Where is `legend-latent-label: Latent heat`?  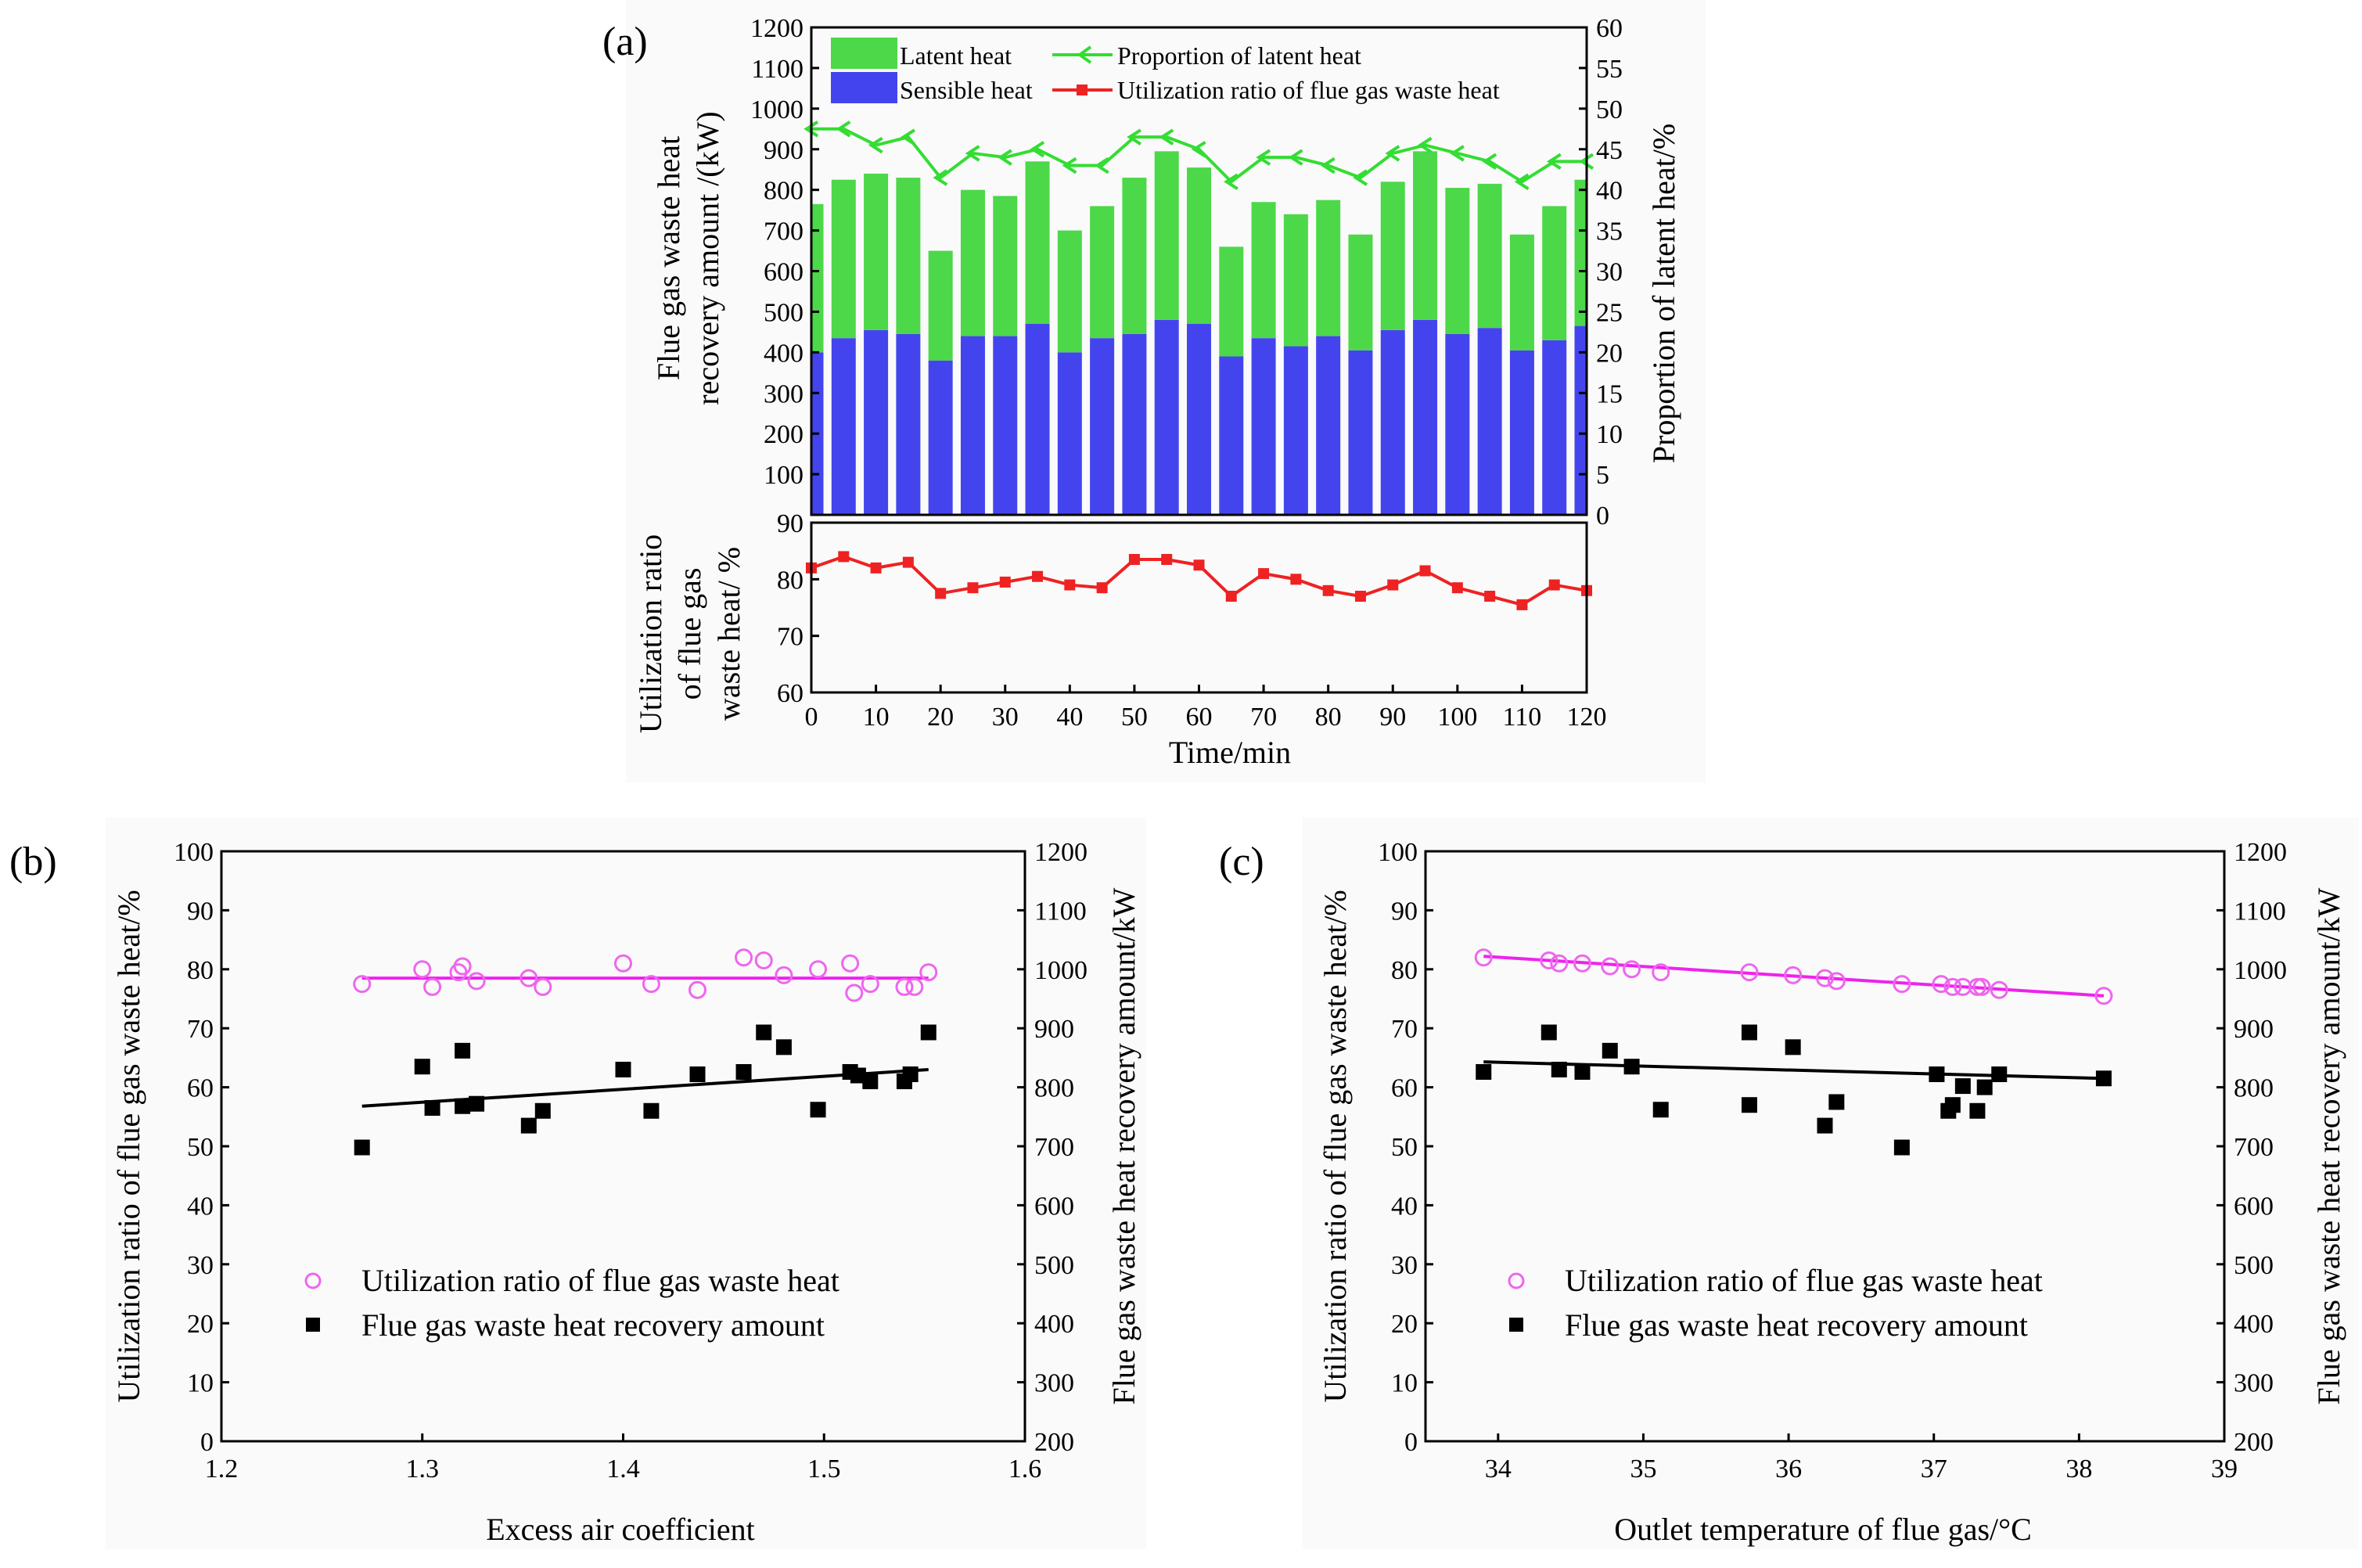
legend-latent-label: Latent heat is located at coordinates (956, 55).